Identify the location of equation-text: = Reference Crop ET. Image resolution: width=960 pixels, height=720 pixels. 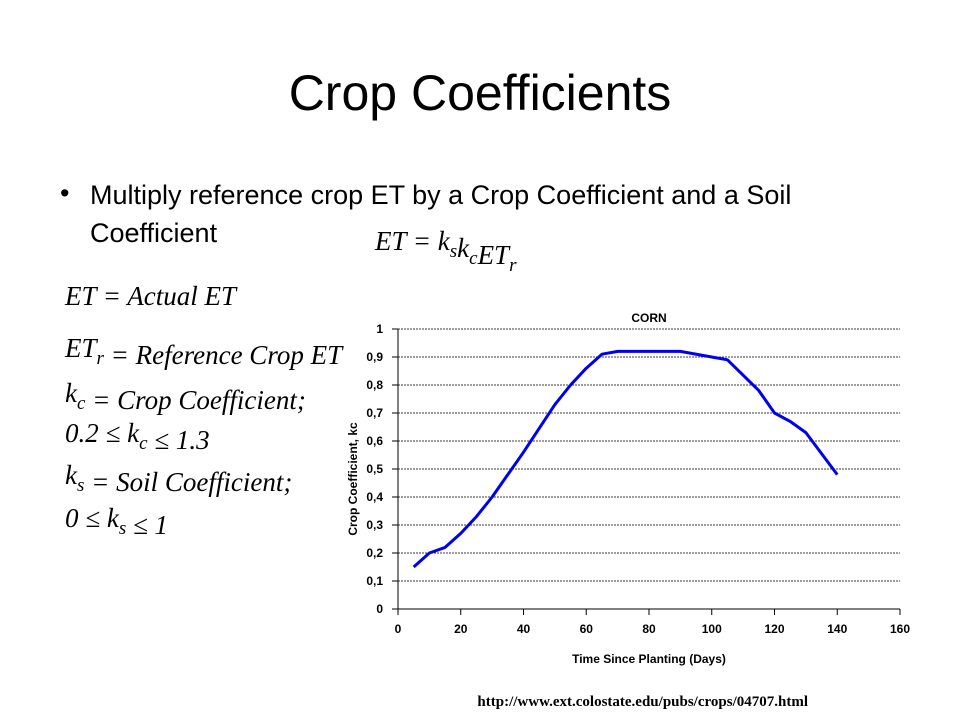
(224, 355).